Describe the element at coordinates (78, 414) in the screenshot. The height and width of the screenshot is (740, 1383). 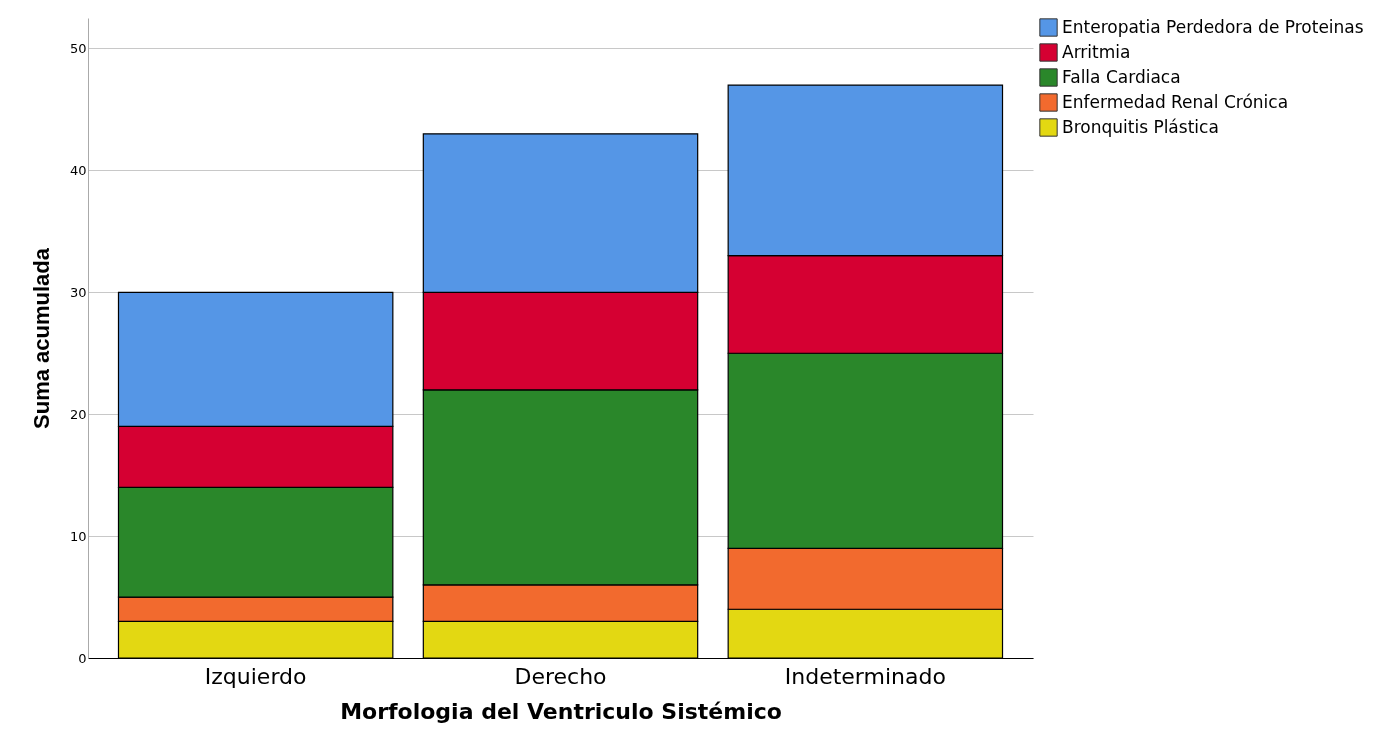
I see `y-tick-label: 20` at that location.